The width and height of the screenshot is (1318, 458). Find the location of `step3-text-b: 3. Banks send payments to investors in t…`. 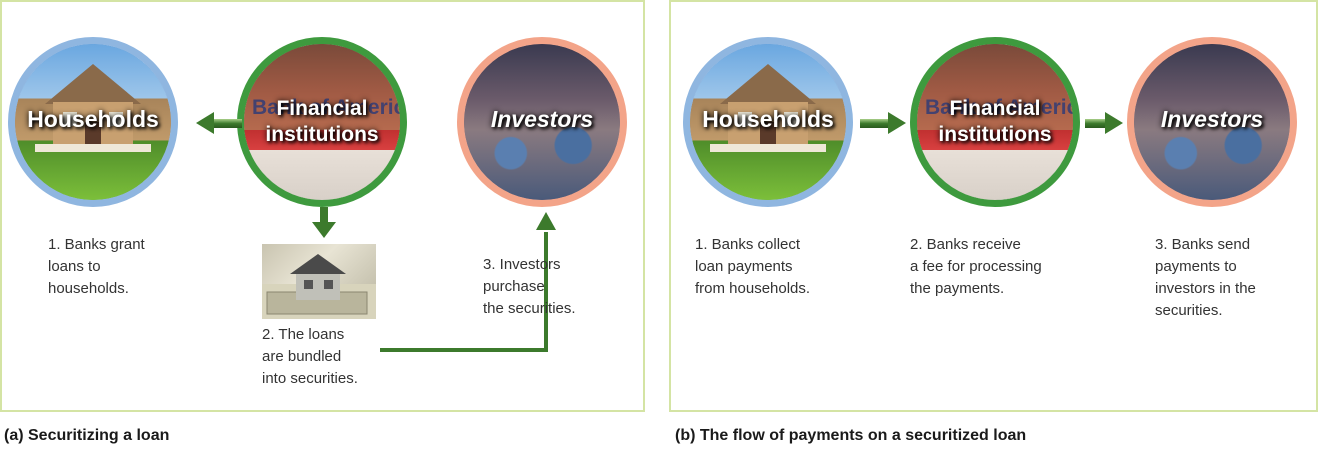

step3-text-b: 3. Banks send payments to investors in t… is located at coordinates (1205, 277).